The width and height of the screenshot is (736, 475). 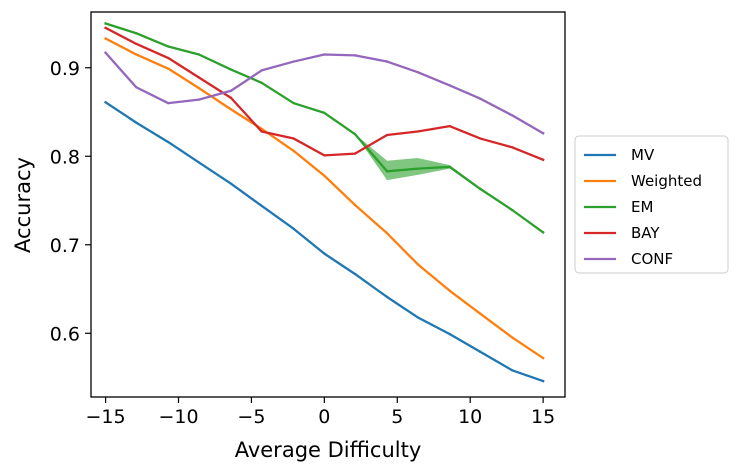 I want to click on y-tick-label: 0.7, so click(x=65, y=246).